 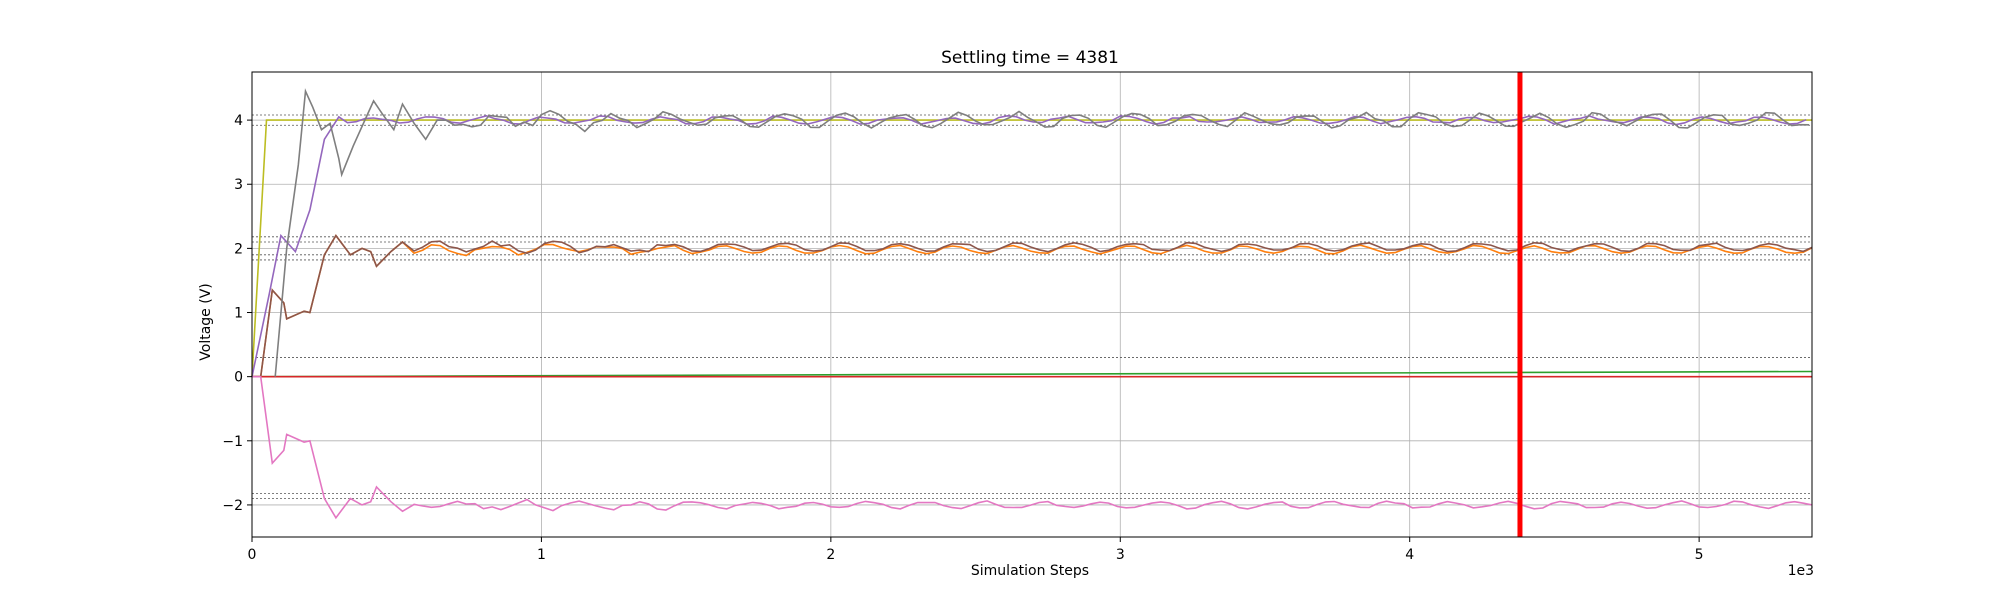 What do you see at coordinates (1120, 555) in the screenshot?
I see `x-tick-label: 3` at bounding box center [1120, 555].